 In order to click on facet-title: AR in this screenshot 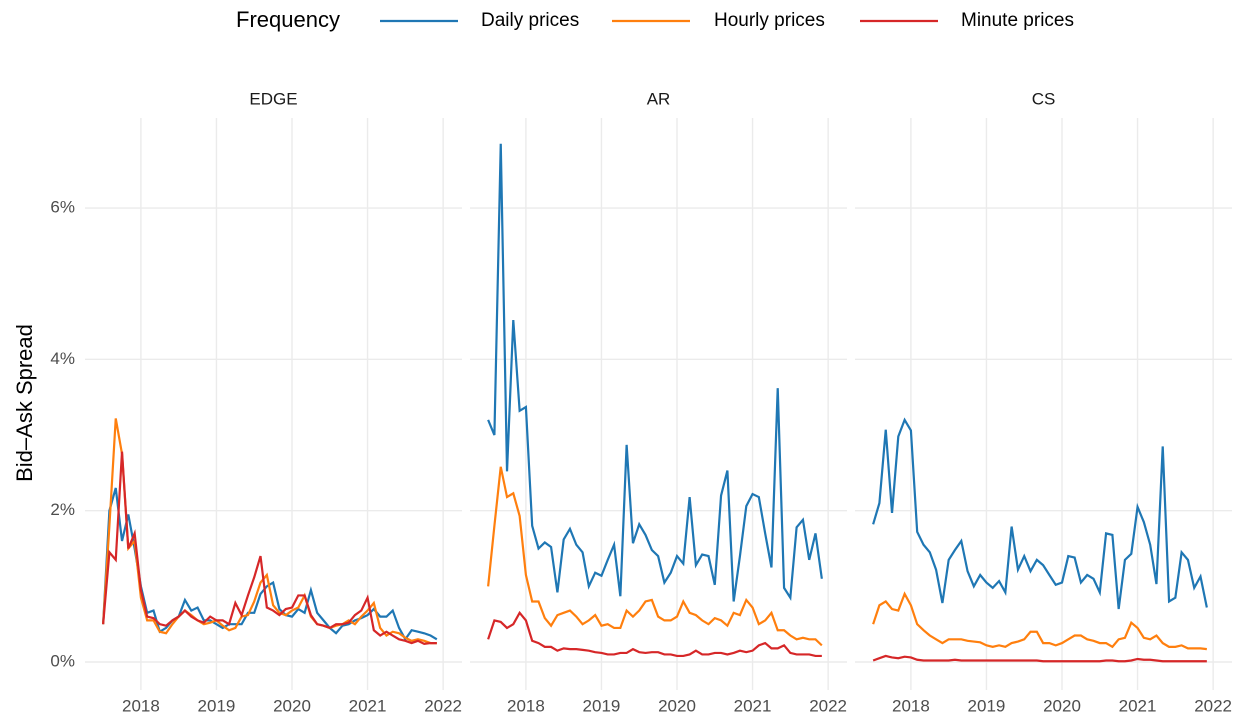, I will do `click(659, 98)`.